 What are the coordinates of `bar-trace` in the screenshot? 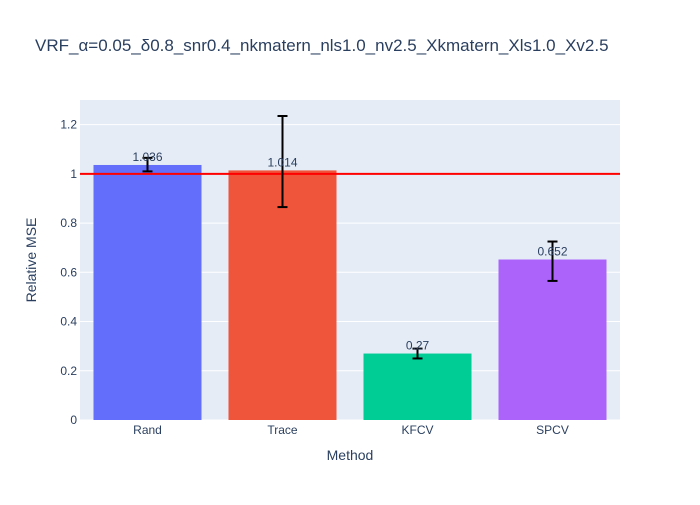 It's located at (282, 295).